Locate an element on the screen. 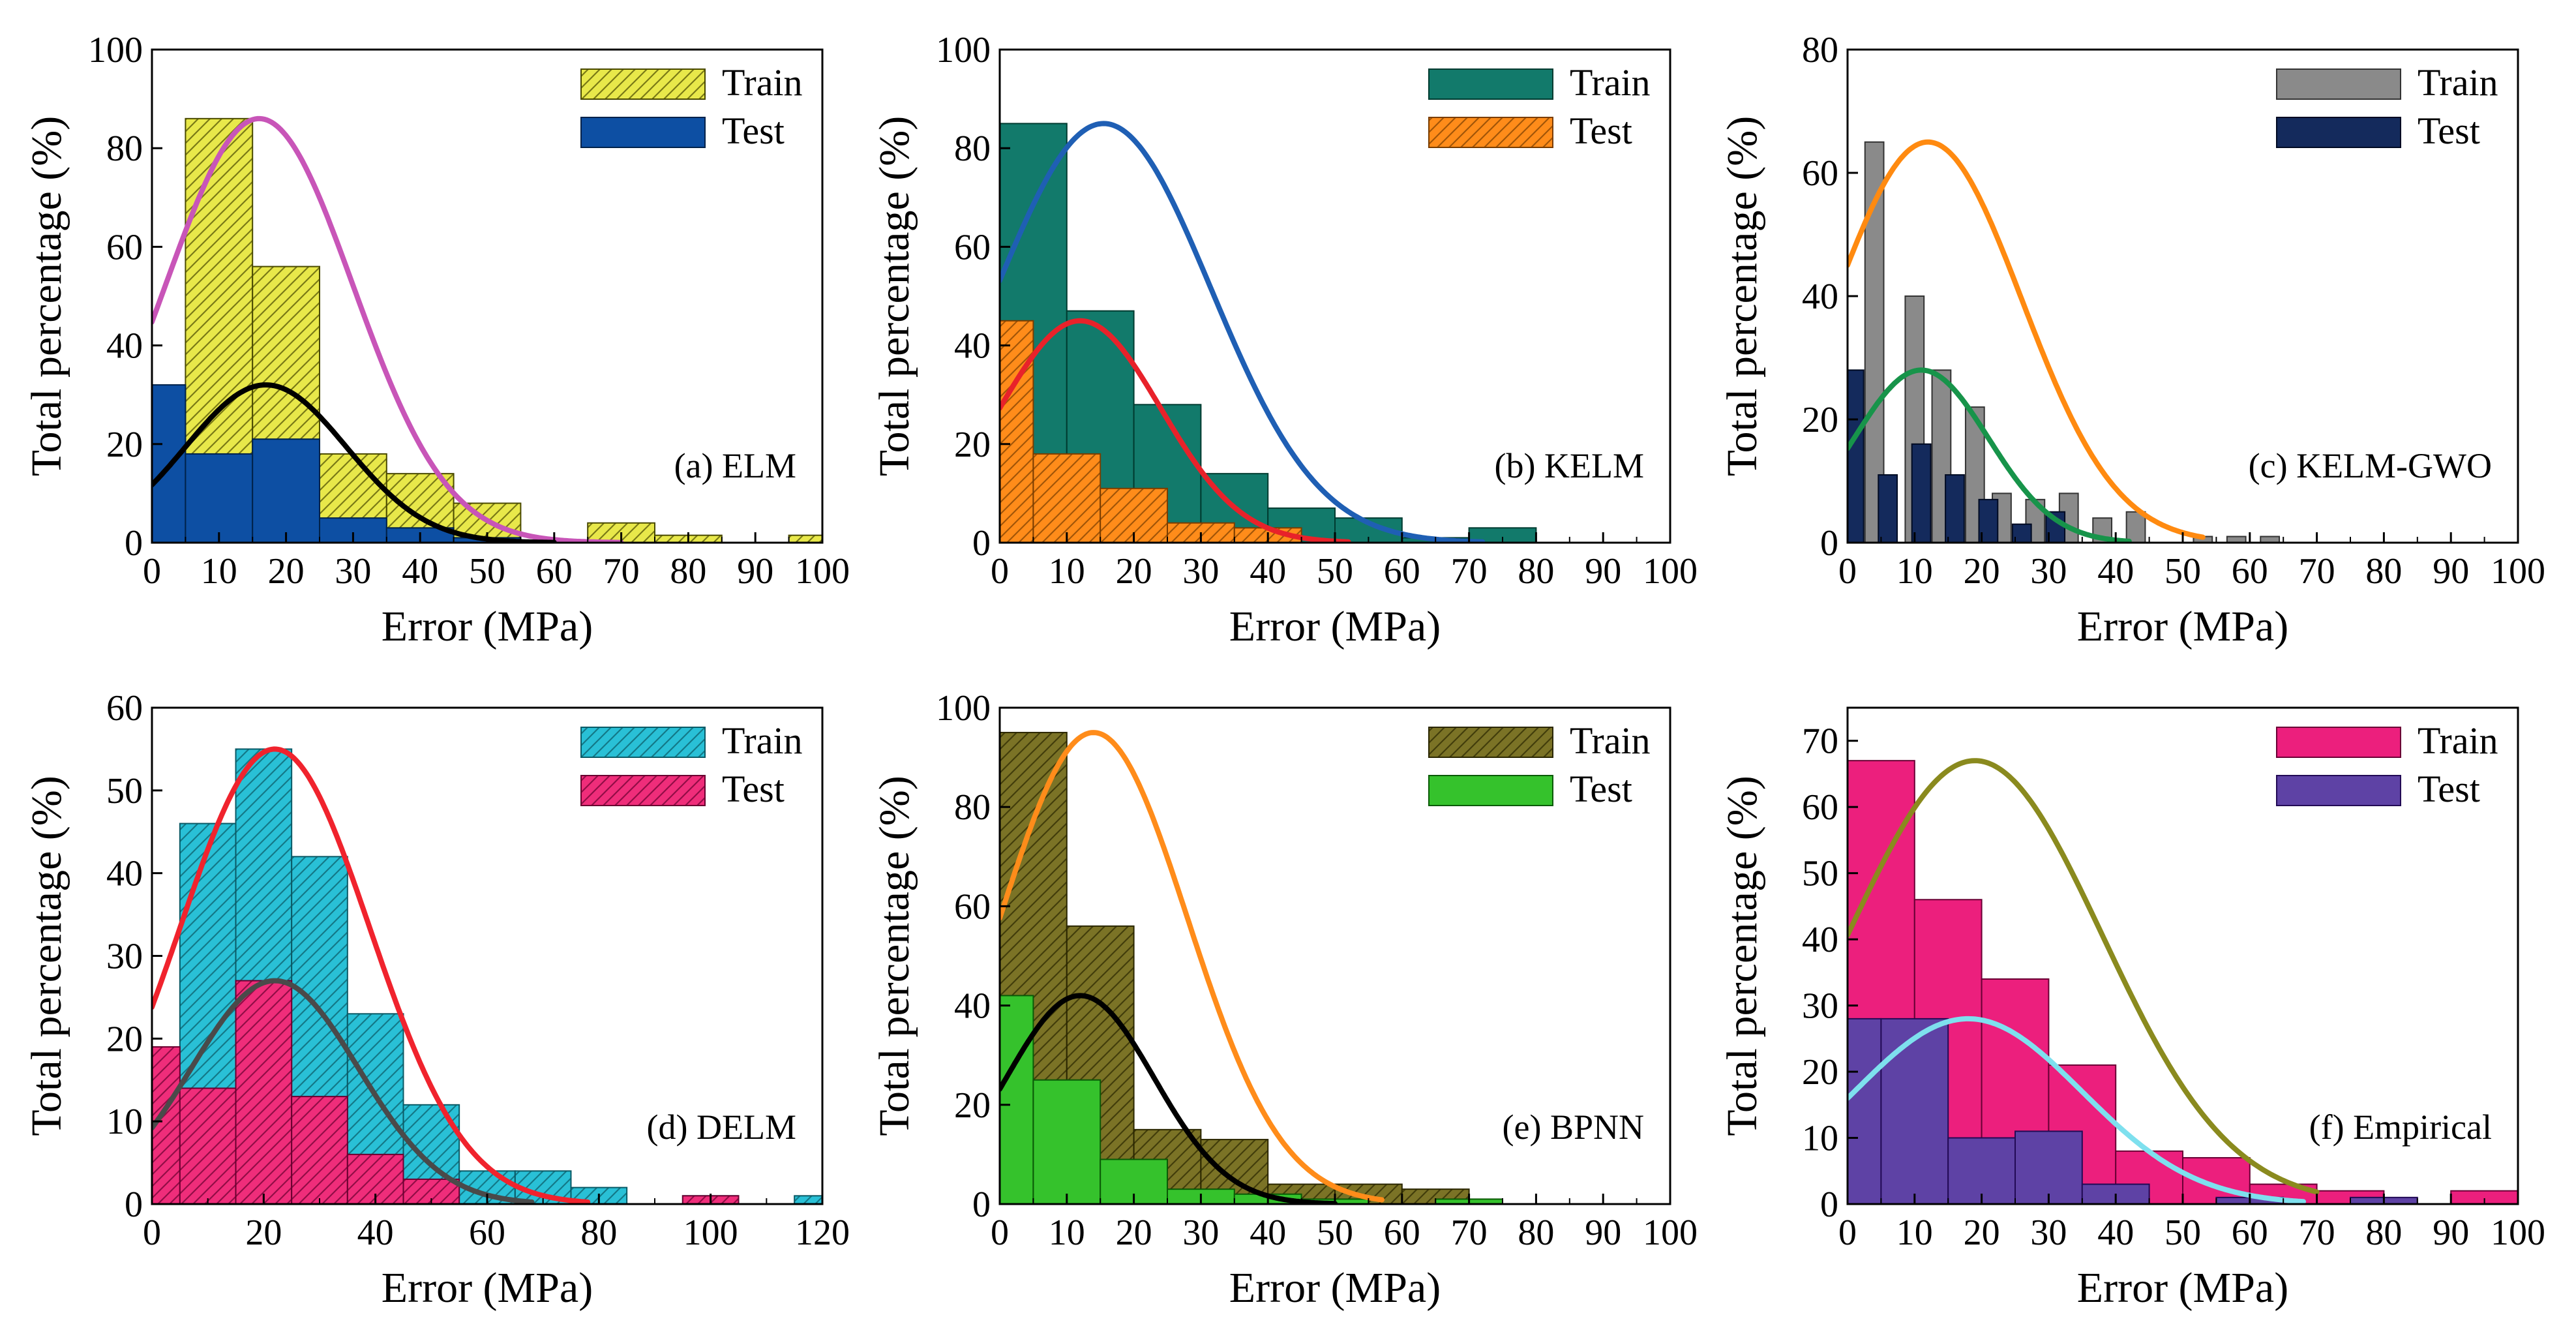 This screenshot has width=2576, height=1343. y-tick-label: 80 is located at coordinates (124, 148).